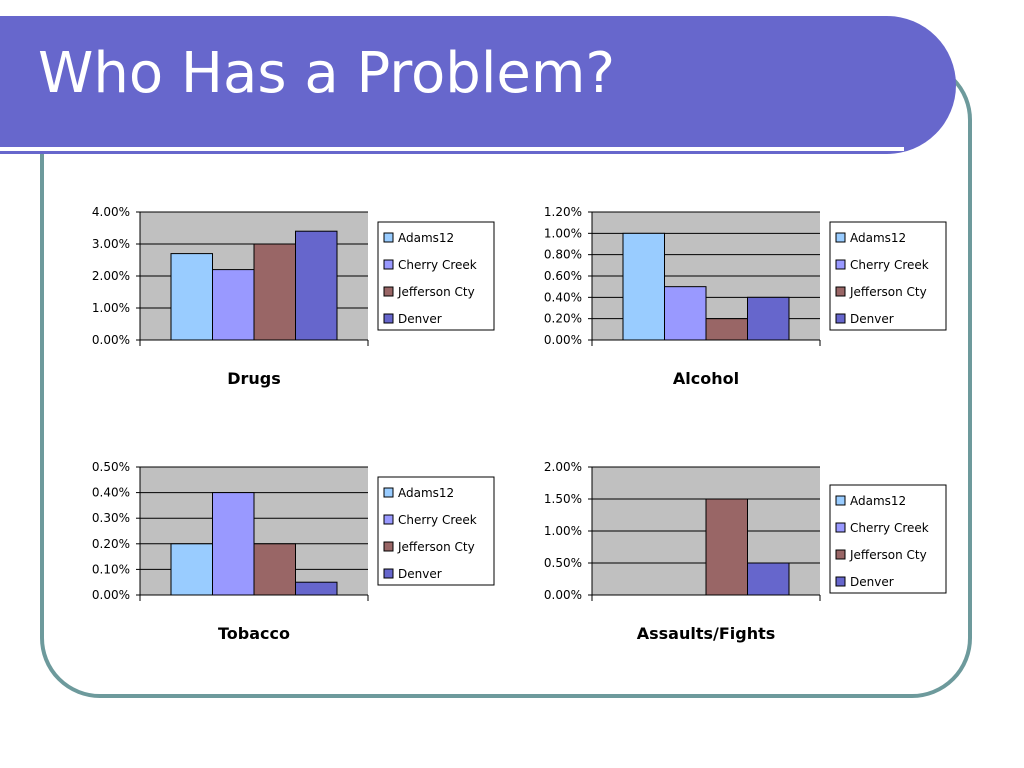 The image size is (1024, 768). What do you see at coordinates (388, 264) in the screenshot?
I see `chart-0-legend-swatch-cherry-creek` at bounding box center [388, 264].